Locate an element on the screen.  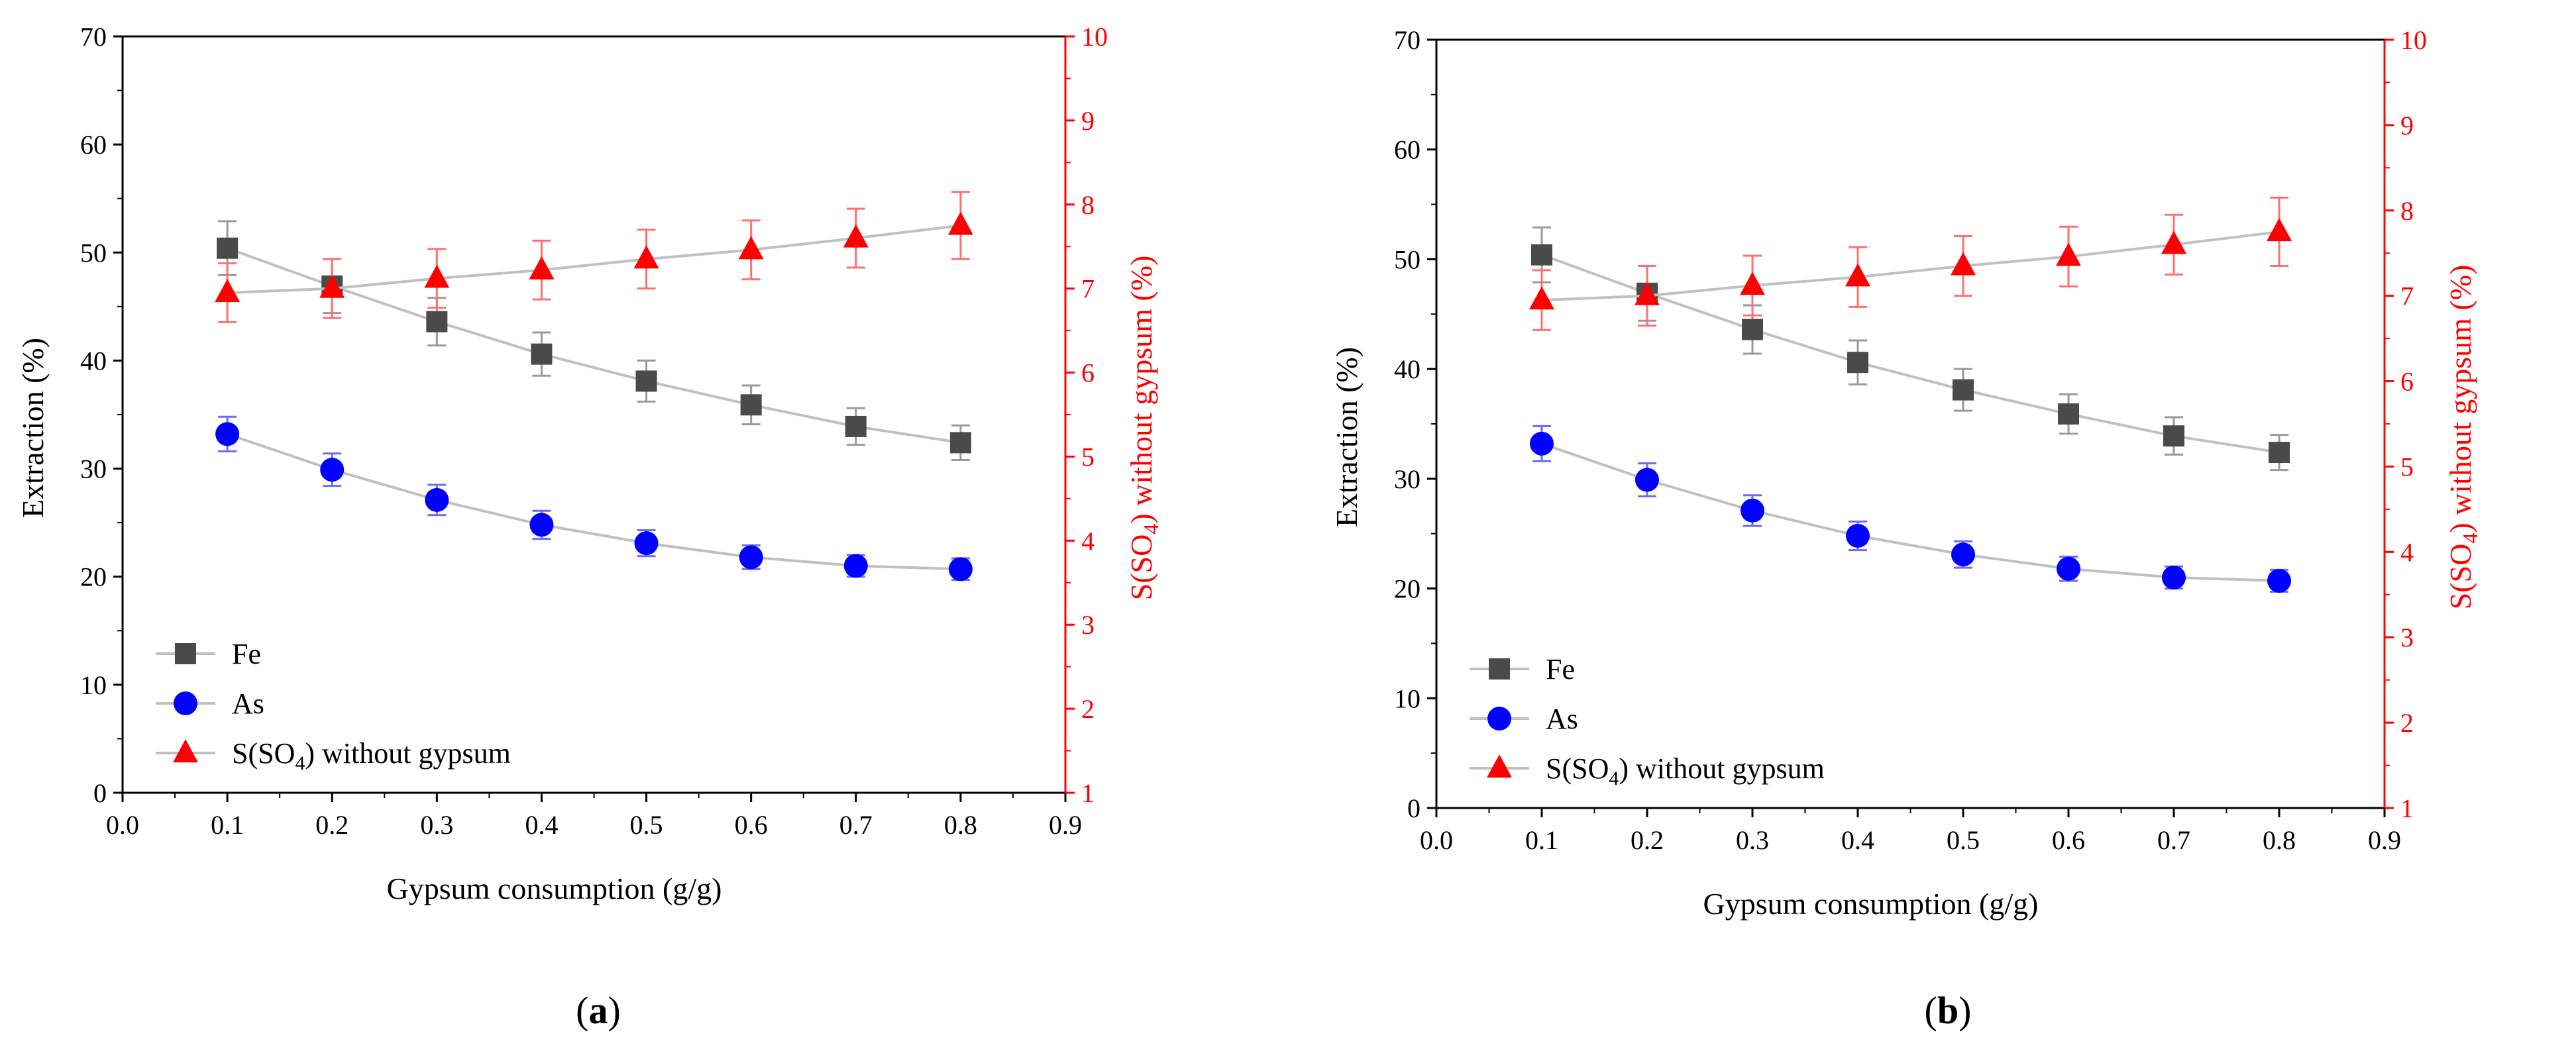
panel-label: (a) is located at coordinates (598, 1010).